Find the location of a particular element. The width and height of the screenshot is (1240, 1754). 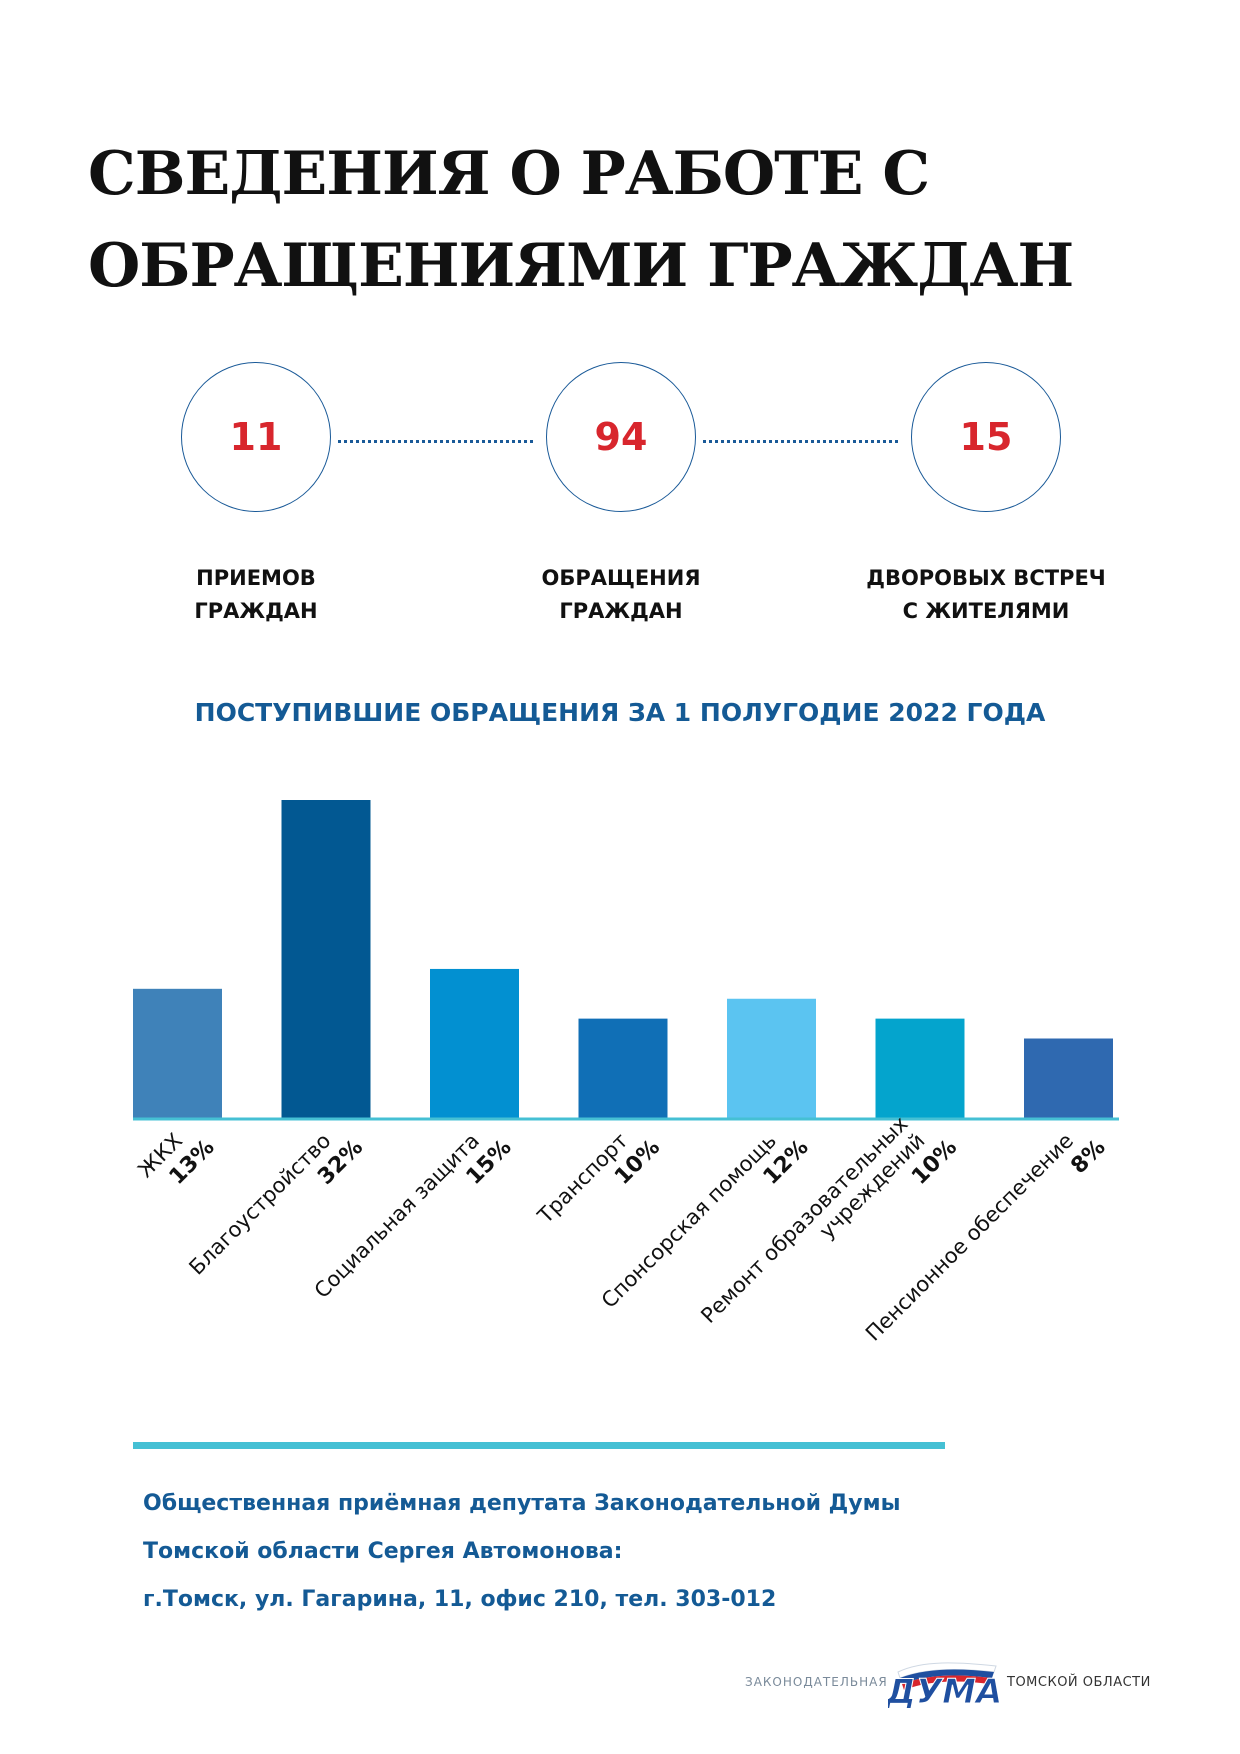

stat-circle-meetings: 15 is located at coordinates (986, 437).